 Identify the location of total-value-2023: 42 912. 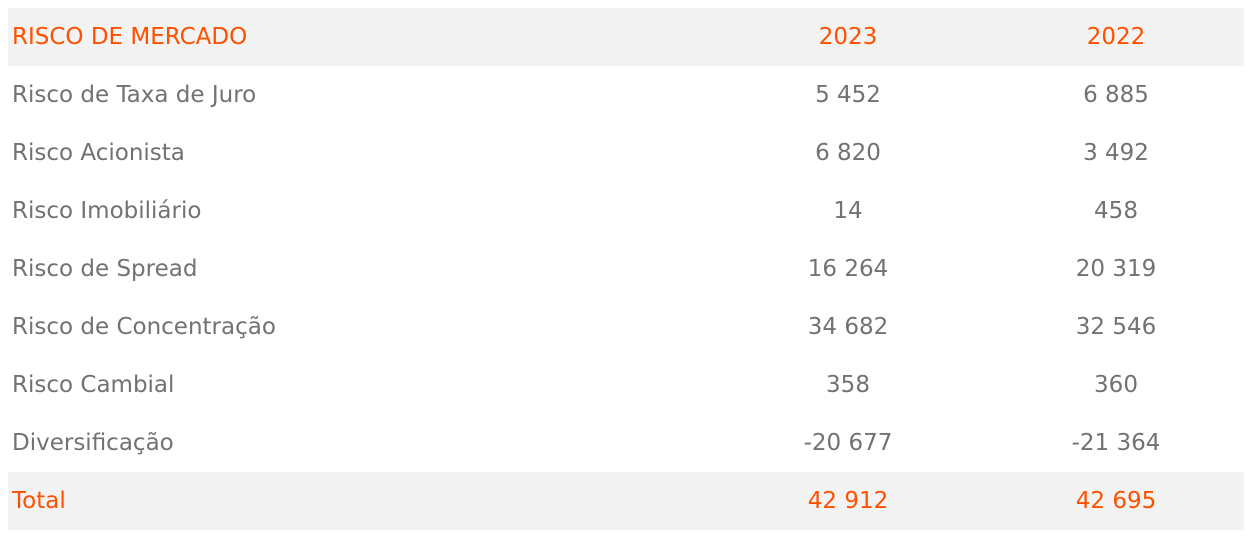
(848, 501).